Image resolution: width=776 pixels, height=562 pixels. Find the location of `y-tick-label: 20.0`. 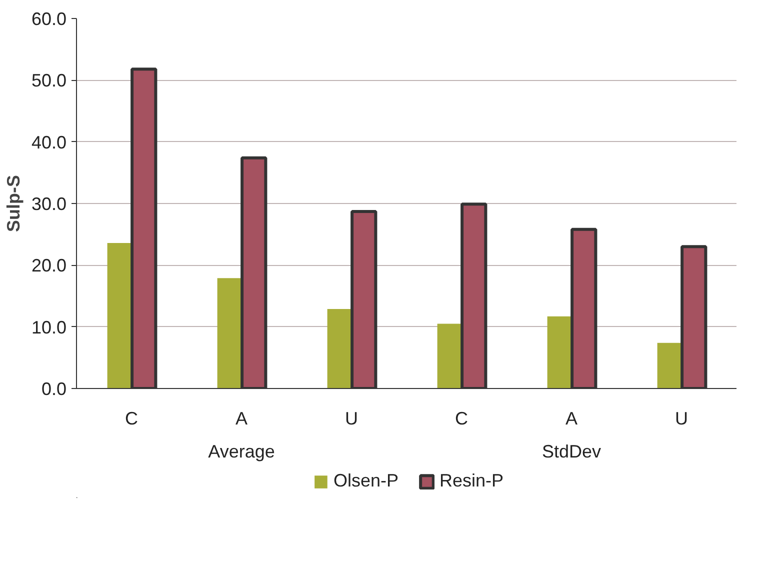

y-tick-label: 20.0 is located at coordinates (49, 266).